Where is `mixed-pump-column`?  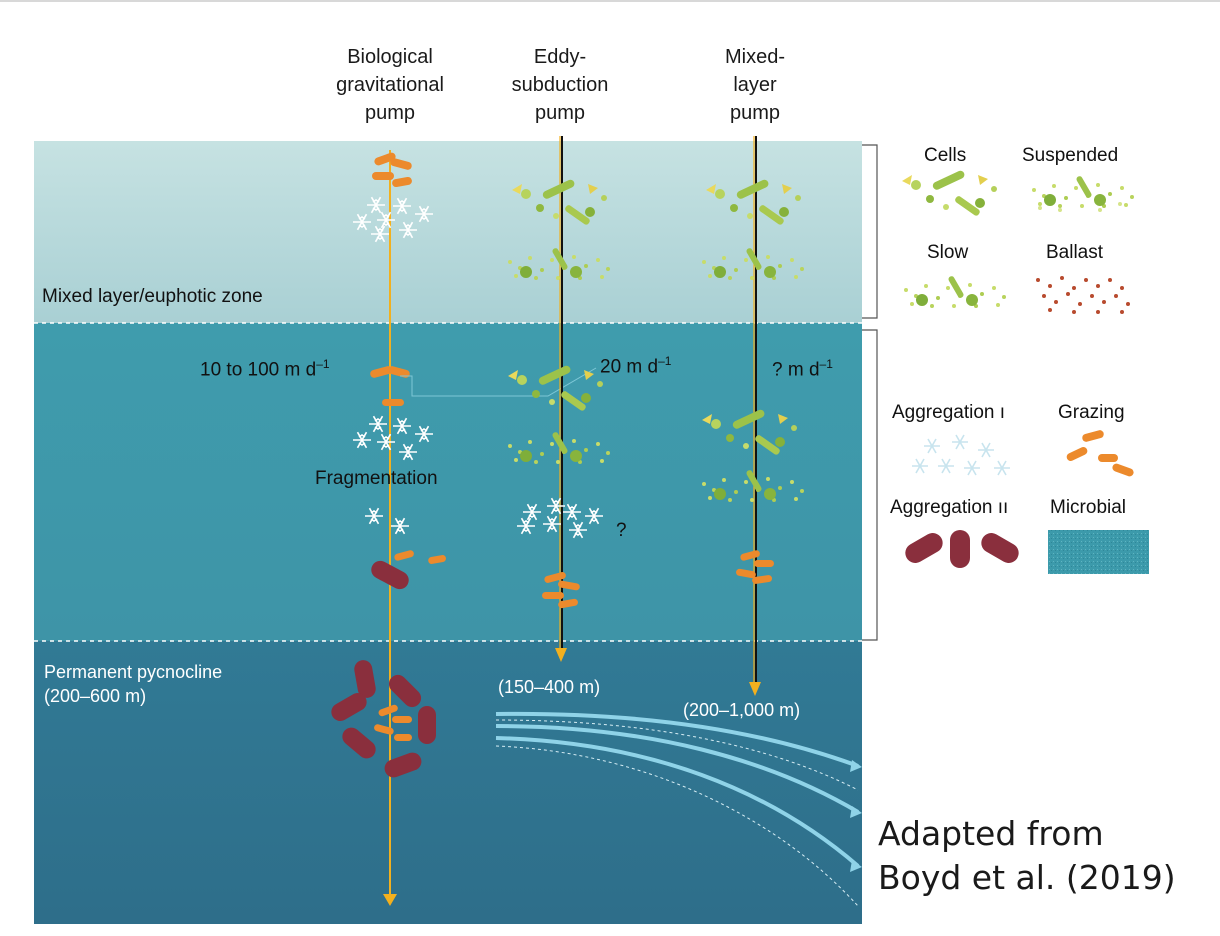
mixed-pump-column is located at coordinates (753, 416).